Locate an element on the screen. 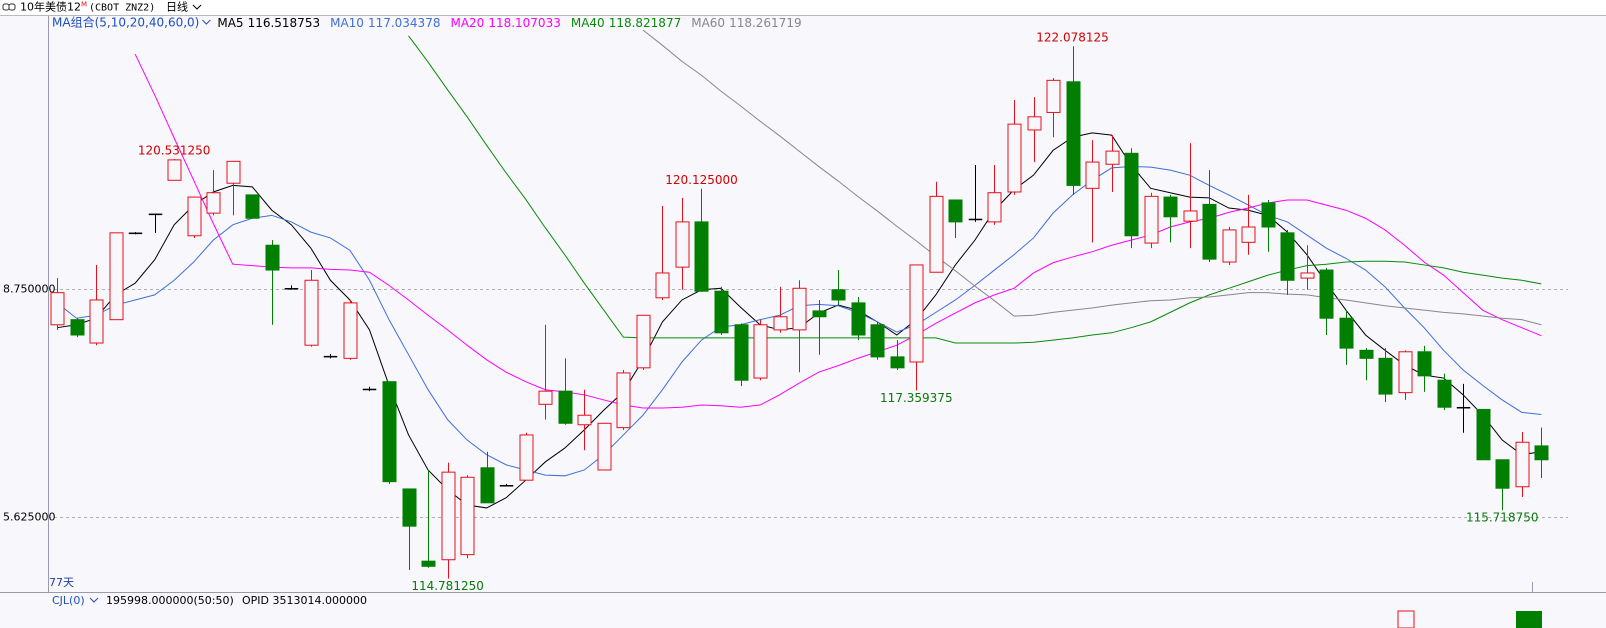 The width and height of the screenshot is (1606, 628). legend-value: 116.518753 is located at coordinates (284, 23).